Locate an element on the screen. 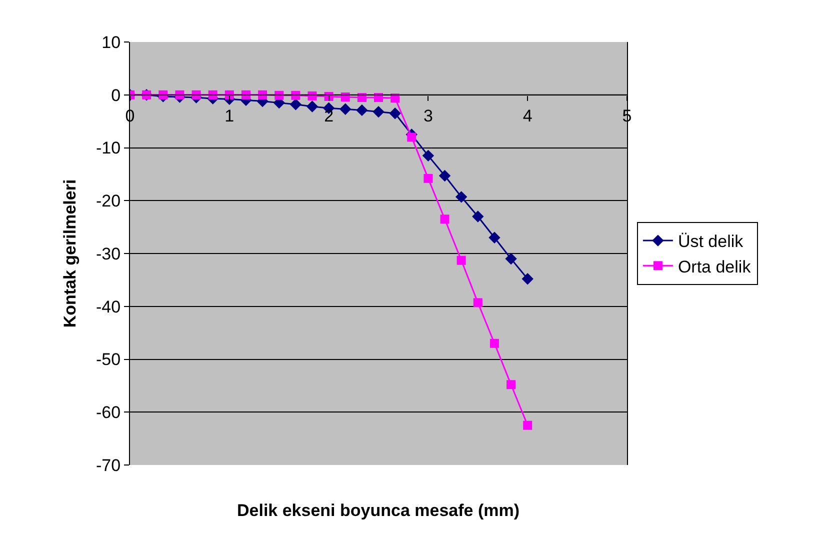  y-tick-label: 10 is located at coordinates (111, 42).